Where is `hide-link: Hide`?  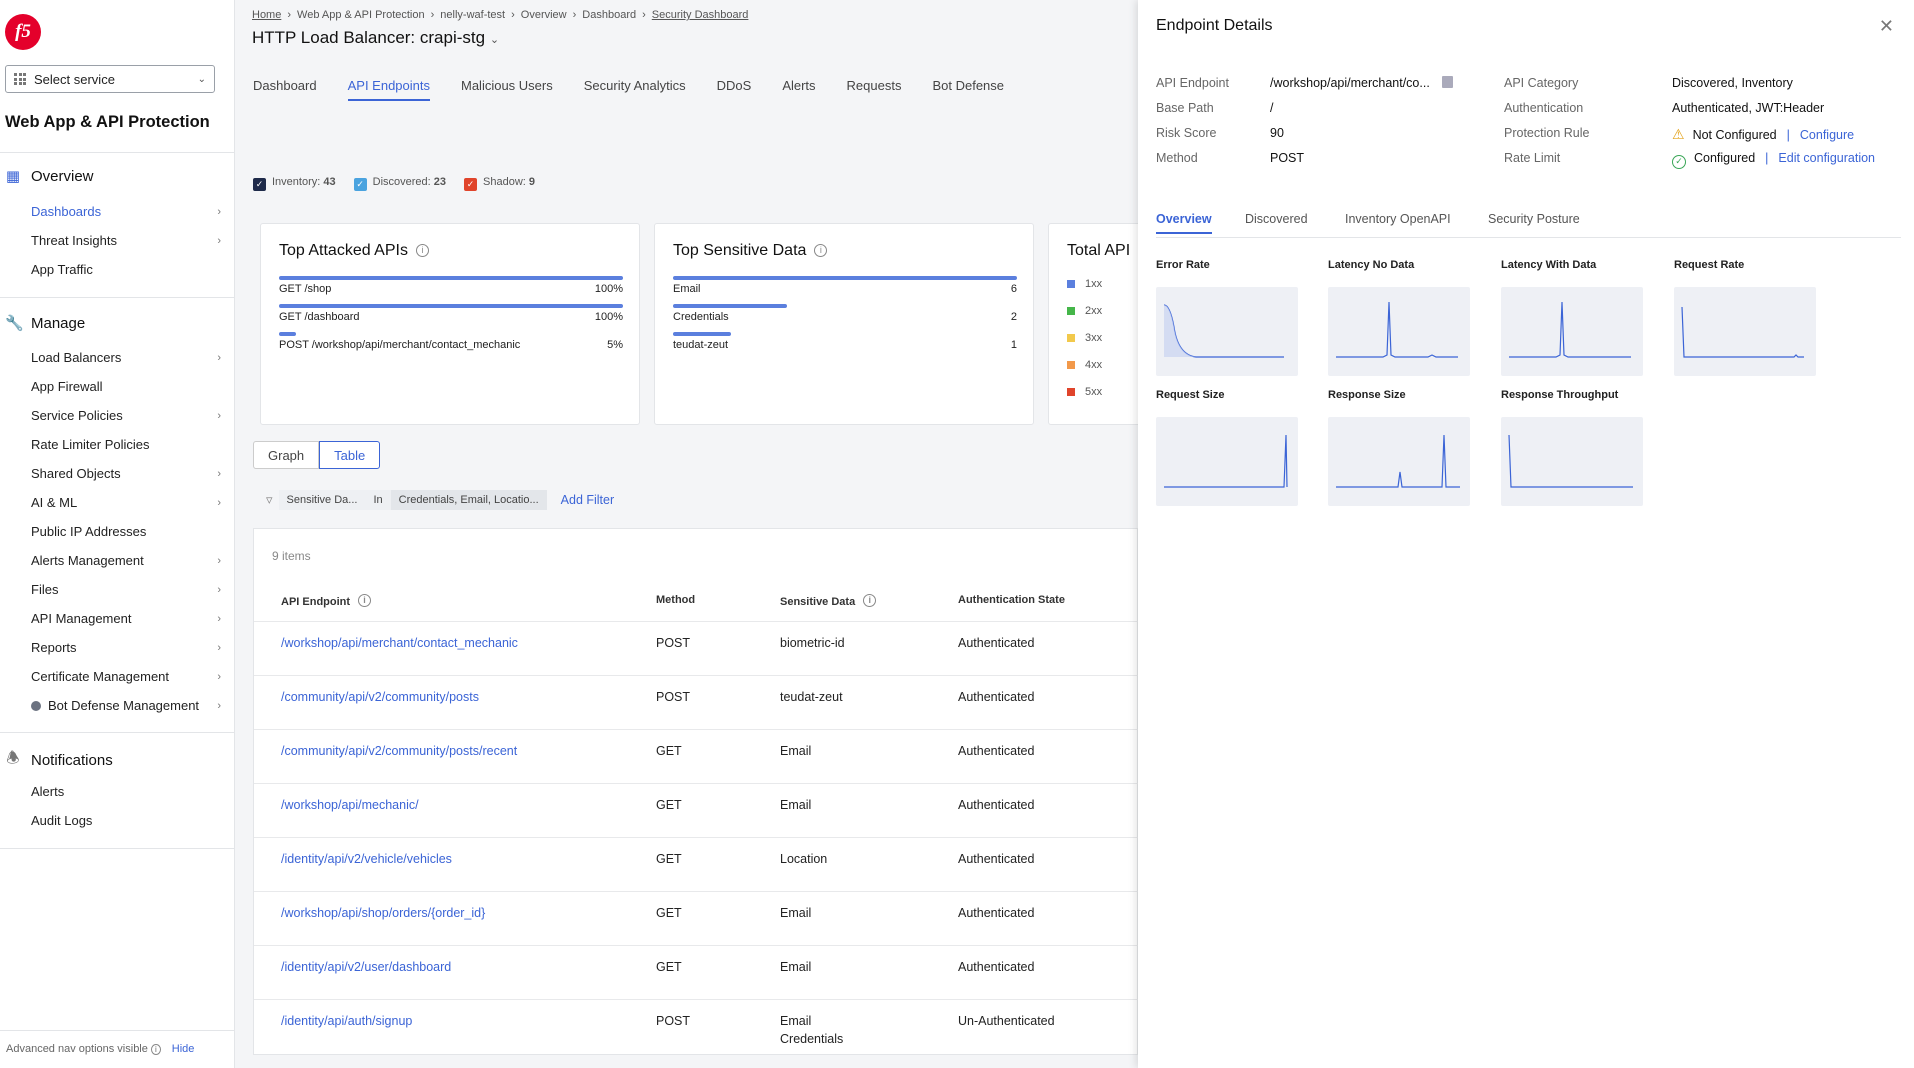 hide-link: Hide is located at coordinates (183, 1049).